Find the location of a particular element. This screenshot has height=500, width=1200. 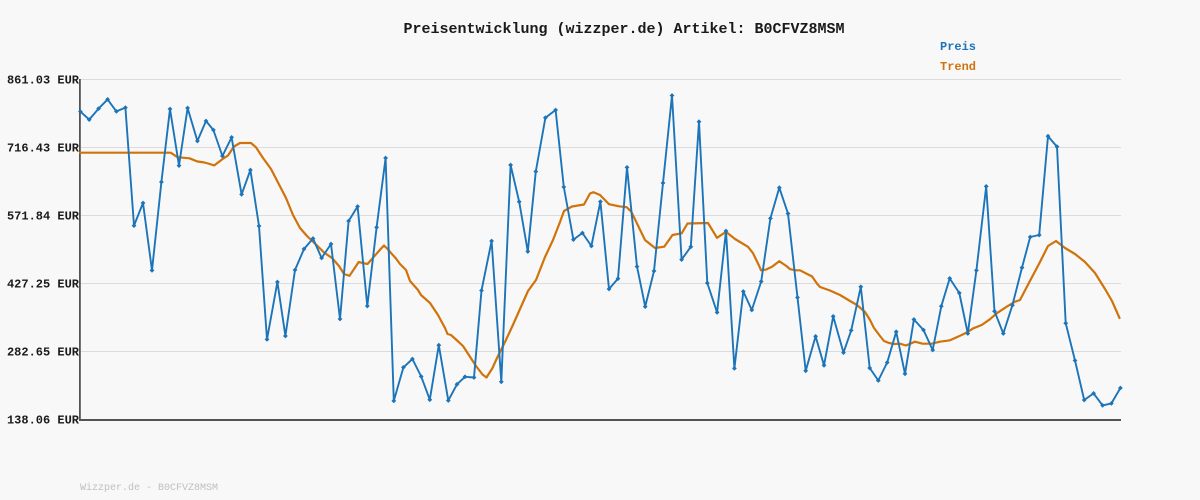

svg-text: 716.43 EUR is located at coordinates (43, 149).